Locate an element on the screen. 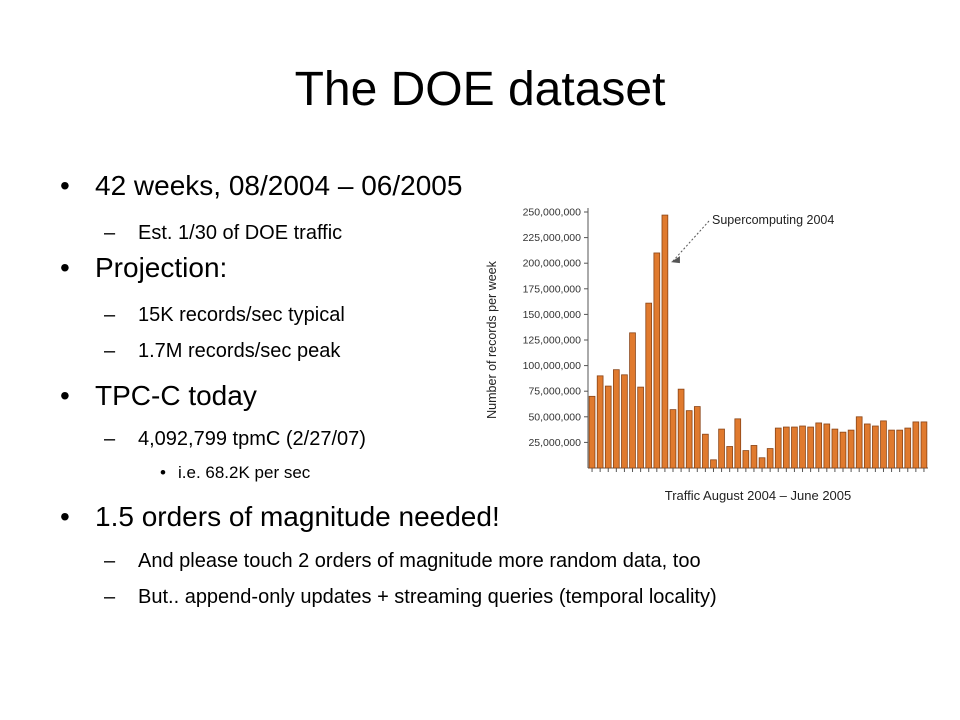  bullet-text: 1.7M records/sec peak is located at coordinates (239, 351).